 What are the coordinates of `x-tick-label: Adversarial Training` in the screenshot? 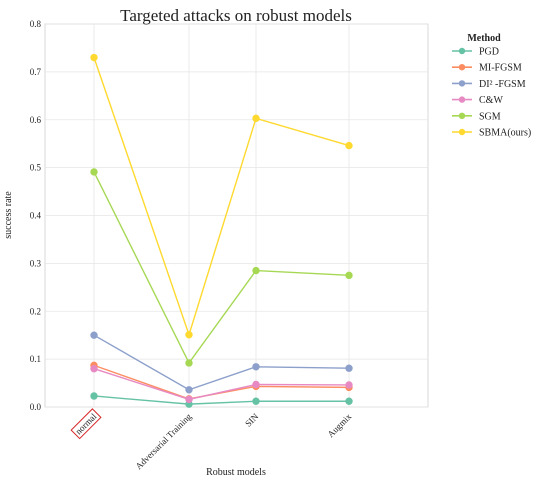 It's located at (163, 441).